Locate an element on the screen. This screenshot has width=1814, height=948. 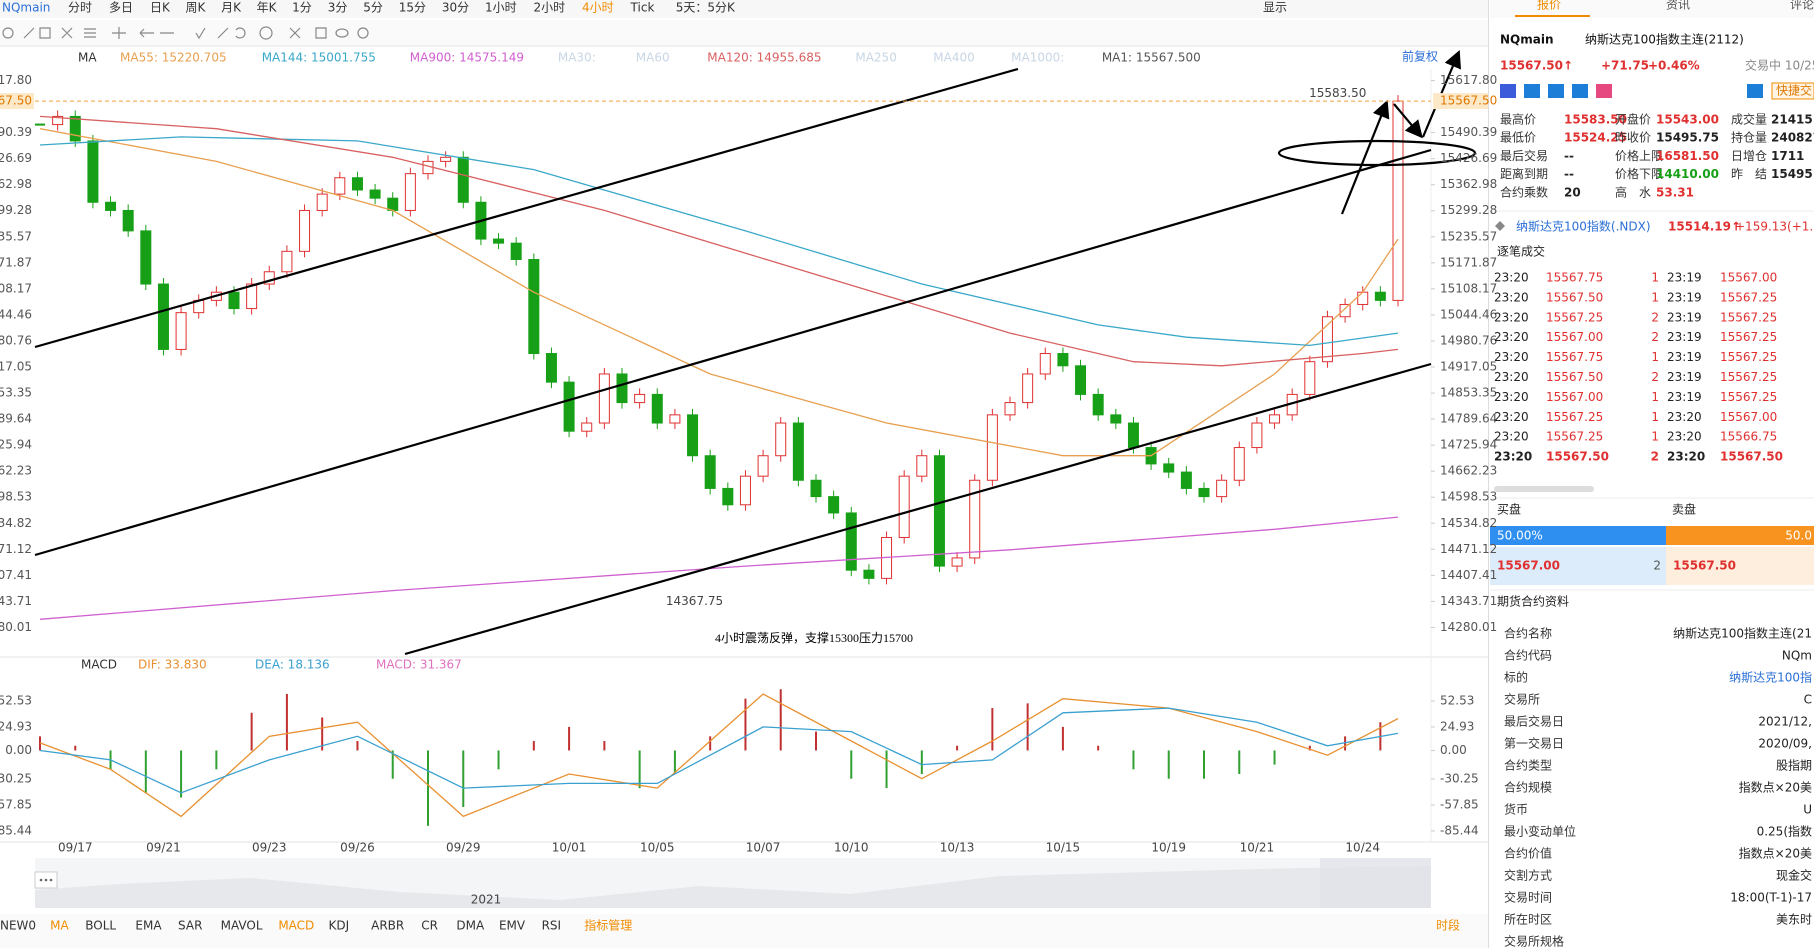
legend-entry: MA1000: is located at coordinates (1037, 58).